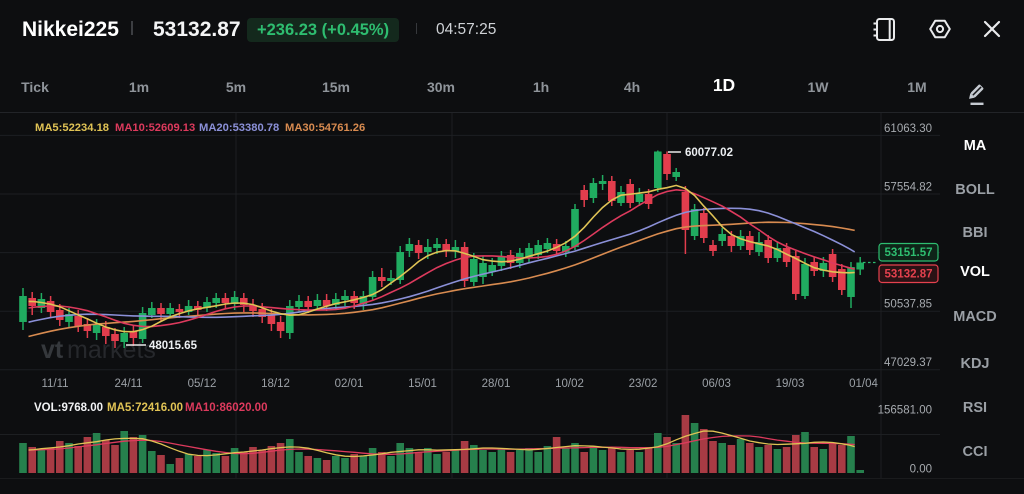 The image size is (1024, 494). I want to click on svg-text: 06/03, so click(716, 384).